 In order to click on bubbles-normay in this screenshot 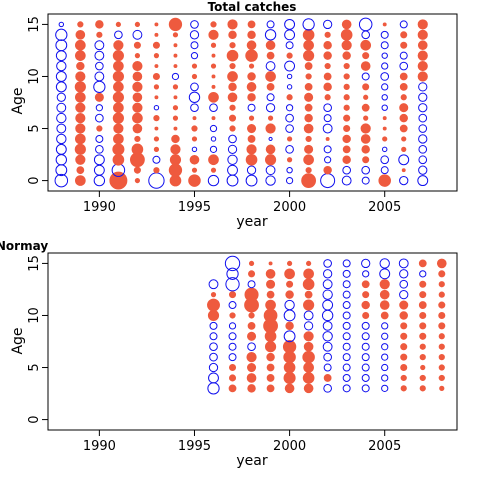, I will do `click(327, 325)`.